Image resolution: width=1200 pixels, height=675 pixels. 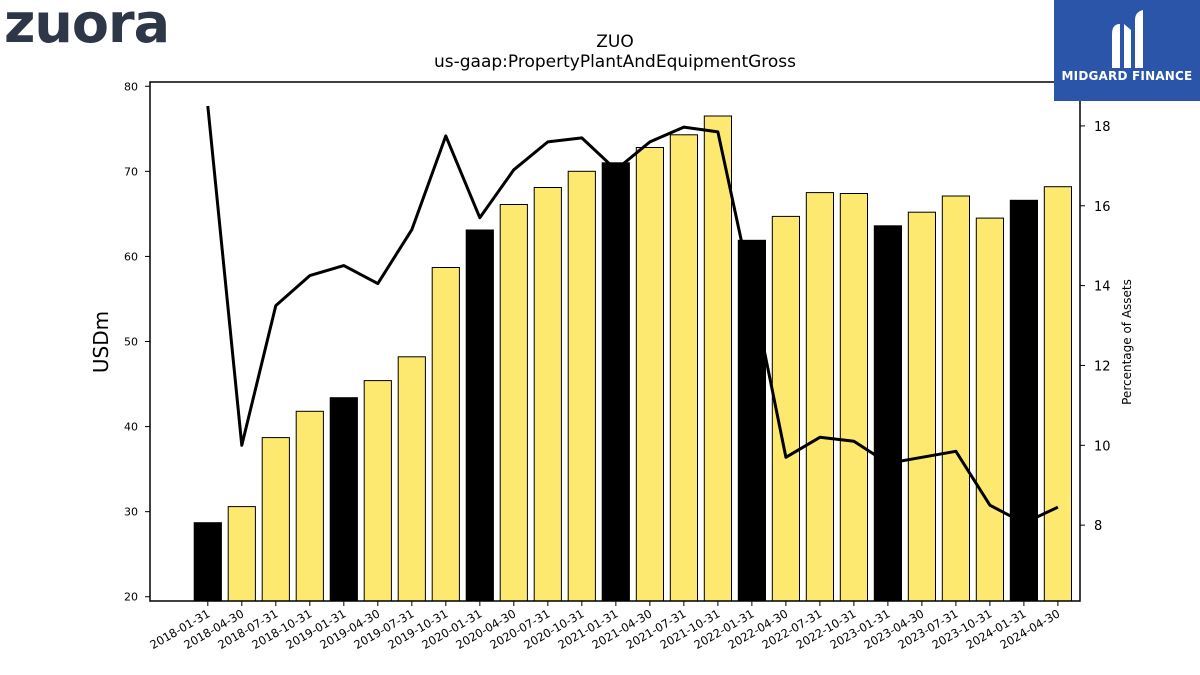 What do you see at coordinates (101, 342) in the screenshot?
I see `y-axis-label: USDm` at bounding box center [101, 342].